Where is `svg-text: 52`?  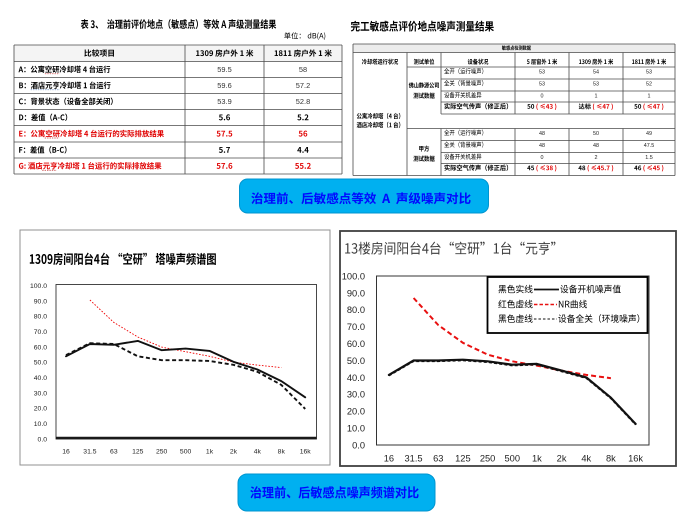 svg-text: 52 is located at coordinates (649, 84).